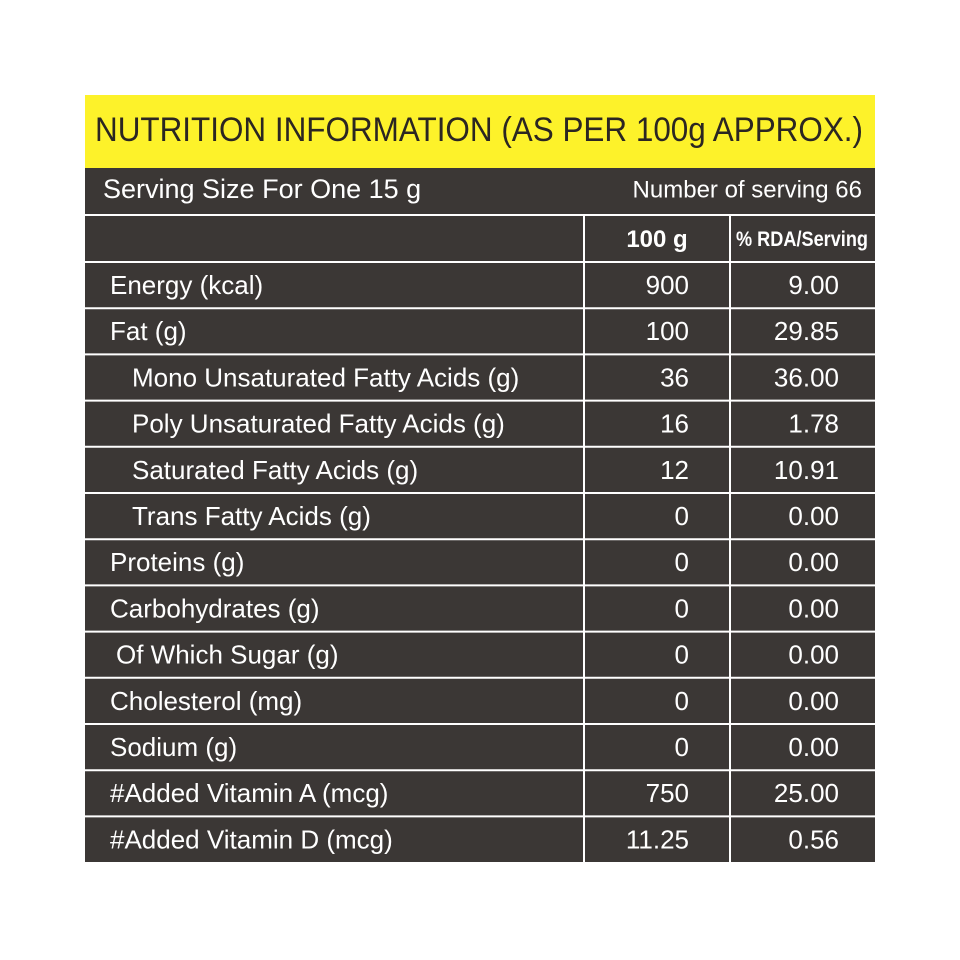 This screenshot has height=960, width=960. I want to click on nutrient-name: #Added Vitamin D (mcg), so click(251, 839).